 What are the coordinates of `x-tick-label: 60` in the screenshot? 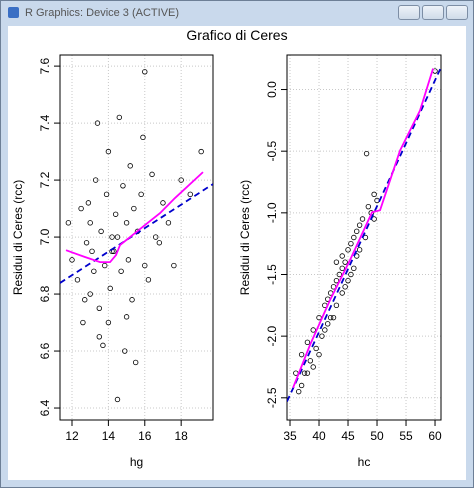 It's located at (435, 436).